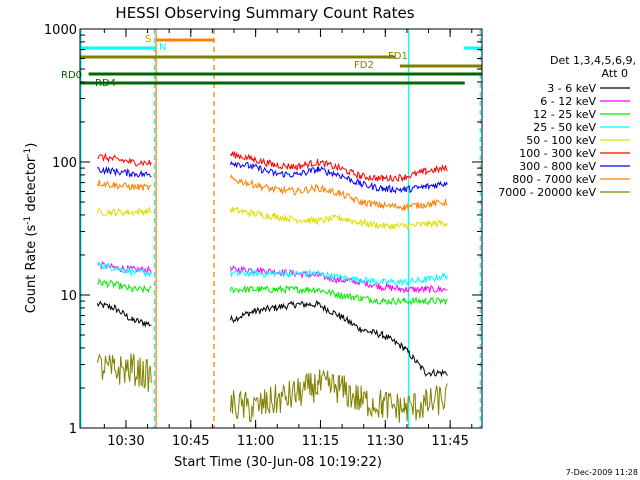 The width and height of the screenshot is (640, 480). What do you see at coordinates (568, 101) in the screenshot?
I see `legend-label-6-12-kev: 6 - 12 keV` at bounding box center [568, 101].